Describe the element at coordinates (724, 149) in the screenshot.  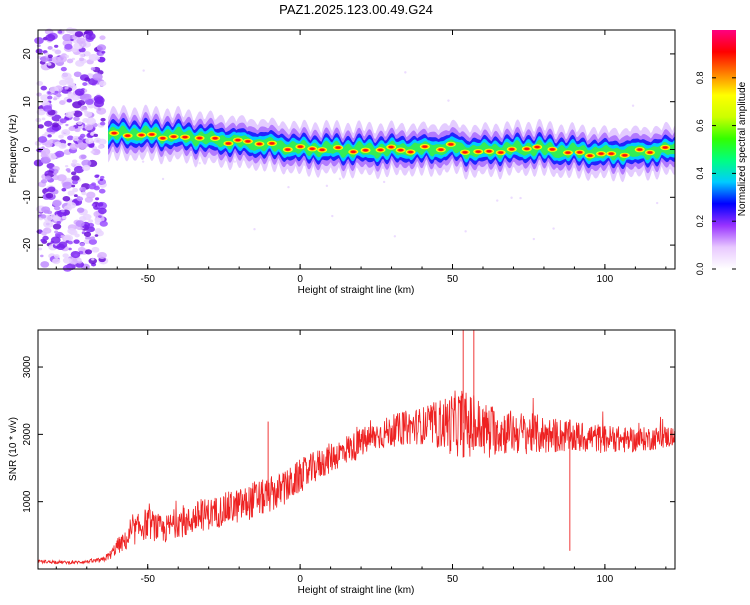
I see `colorbar-gradient` at that location.